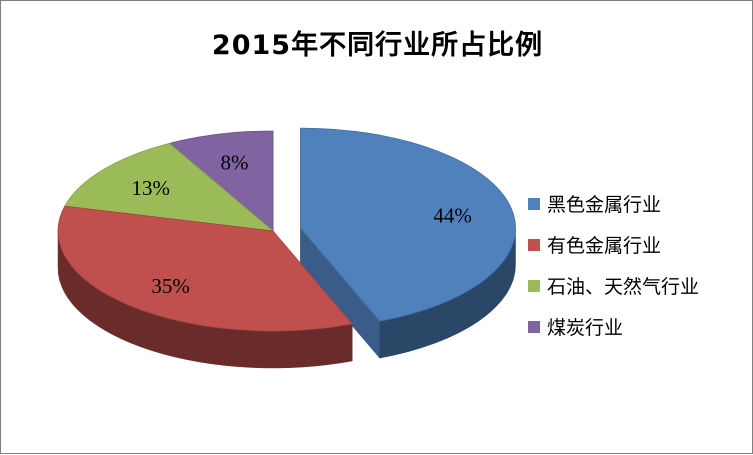  Describe the element at coordinates (170, 286) in the screenshot. I see `slice-label-2: 35%` at that location.